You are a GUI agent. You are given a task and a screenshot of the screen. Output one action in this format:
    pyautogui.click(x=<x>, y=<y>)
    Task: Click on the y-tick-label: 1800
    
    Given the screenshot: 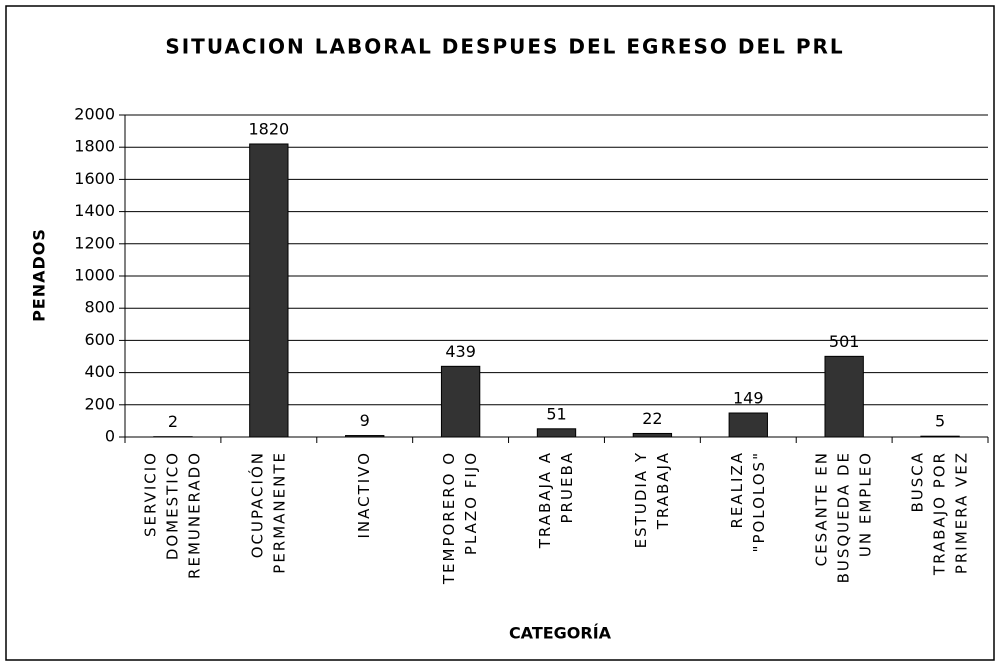 What is the action you would take?
    pyautogui.click(x=94, y=146)
    